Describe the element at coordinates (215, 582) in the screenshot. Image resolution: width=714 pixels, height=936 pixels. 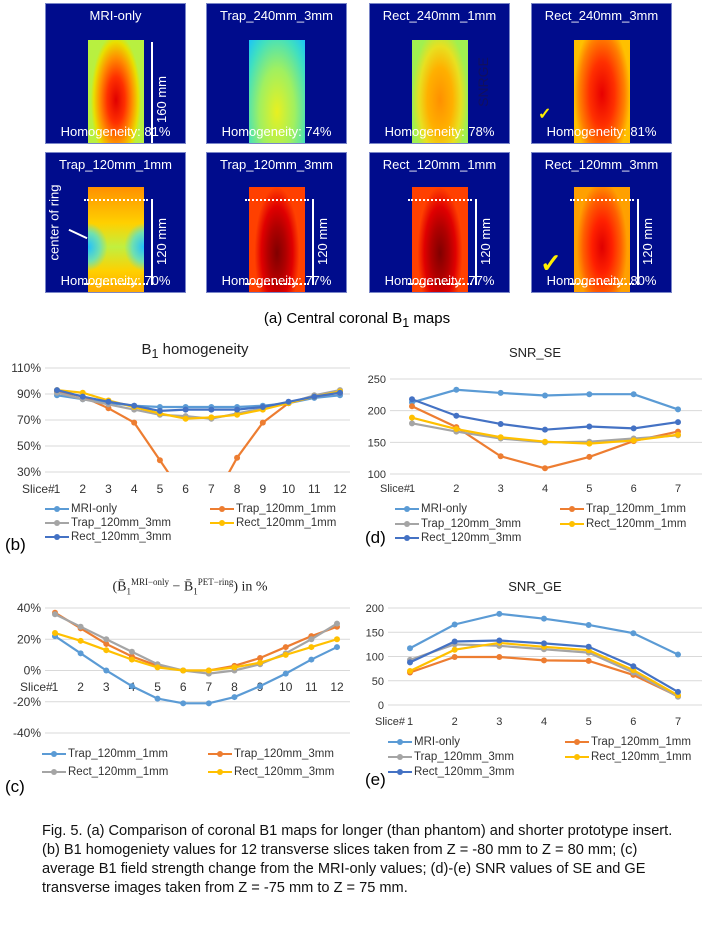
I see `title-part: PET−ring` at that location.